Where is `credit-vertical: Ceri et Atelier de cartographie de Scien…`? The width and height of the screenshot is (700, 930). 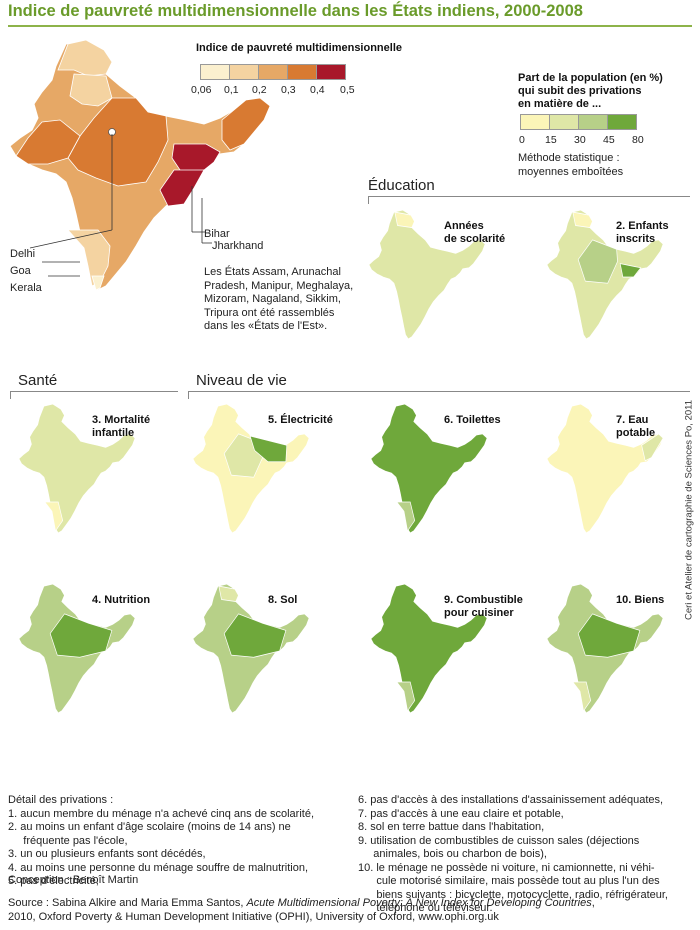 credit-vertical: Ceri et Atelier de cartographie de Scien… is located at coordinates (689, 510).